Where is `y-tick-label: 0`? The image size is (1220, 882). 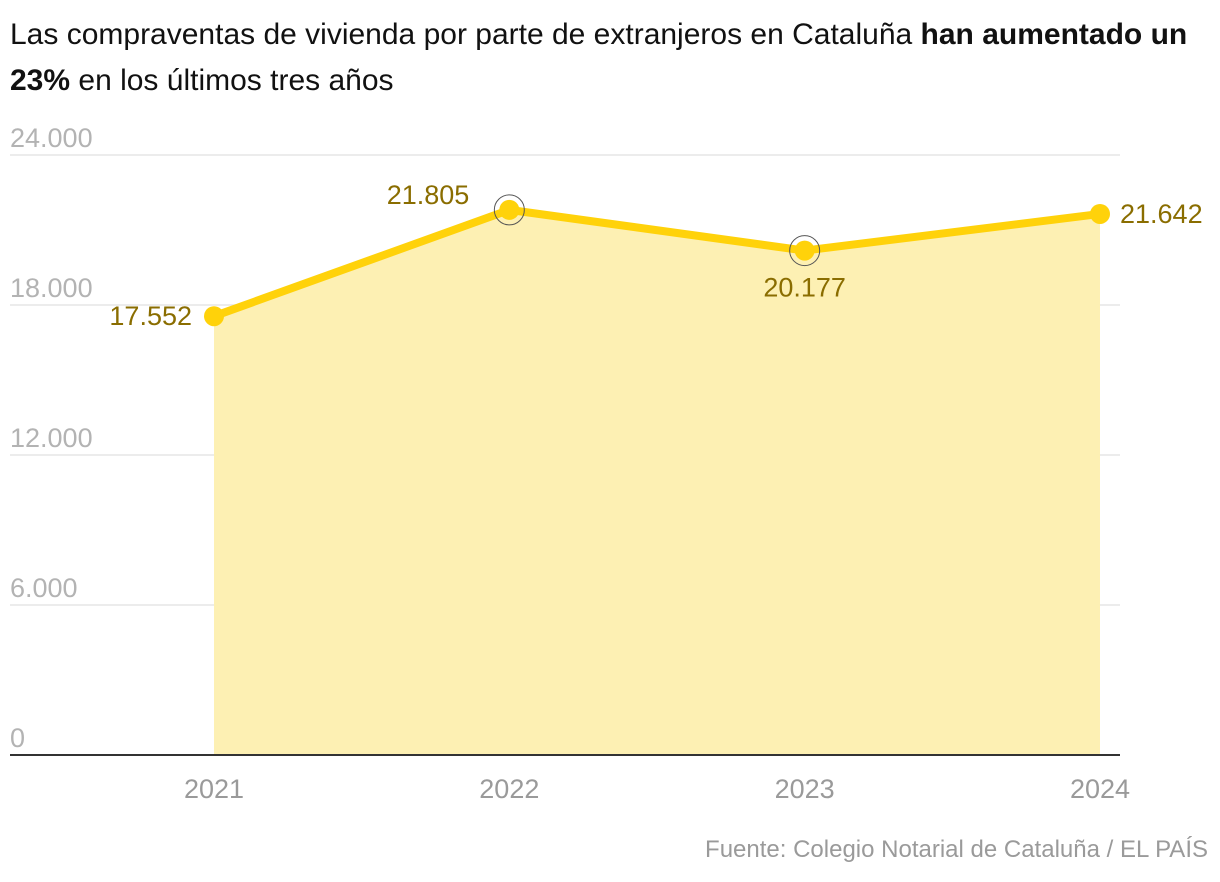
y-tick-label: 0 is located at coordinates (17, 738).